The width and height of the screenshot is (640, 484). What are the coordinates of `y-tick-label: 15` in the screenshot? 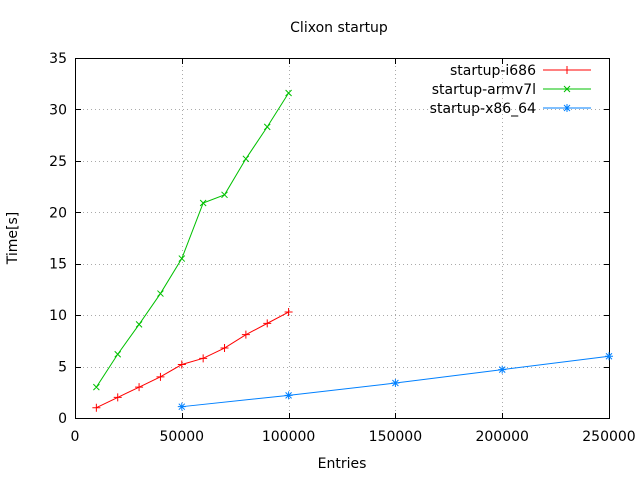 It's located at (58, 265).